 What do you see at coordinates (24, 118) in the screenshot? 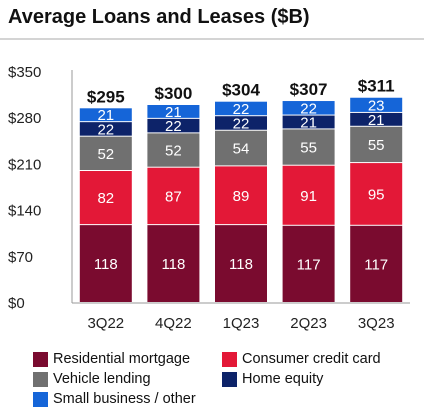
I see `y-tick-label: $280` at bounding box center [24, 118].